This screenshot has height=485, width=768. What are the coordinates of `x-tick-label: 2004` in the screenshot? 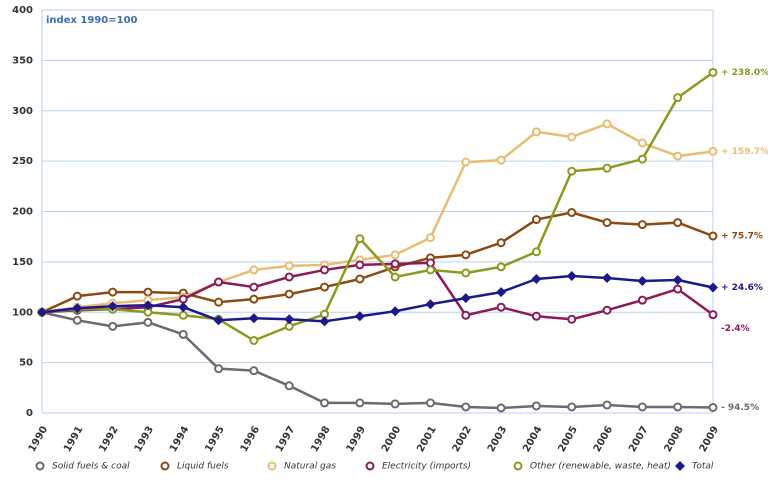 It's located at (532, 439).